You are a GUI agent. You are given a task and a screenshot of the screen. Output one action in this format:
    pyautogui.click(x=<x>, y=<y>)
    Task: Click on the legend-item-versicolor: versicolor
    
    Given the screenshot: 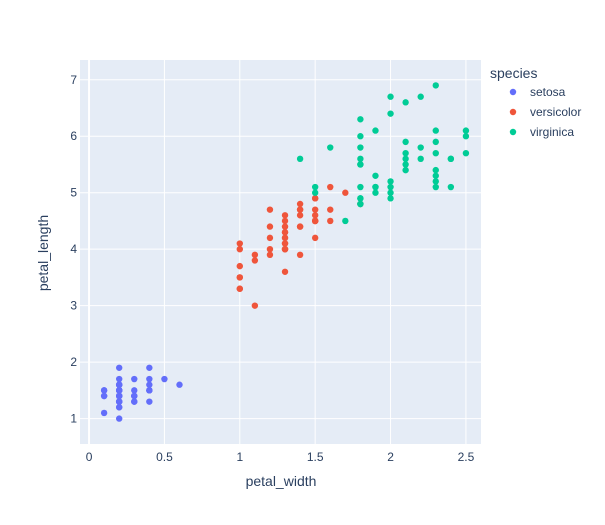 What is the action you would take?
    pyautogui.click(x=545, y=112)
    